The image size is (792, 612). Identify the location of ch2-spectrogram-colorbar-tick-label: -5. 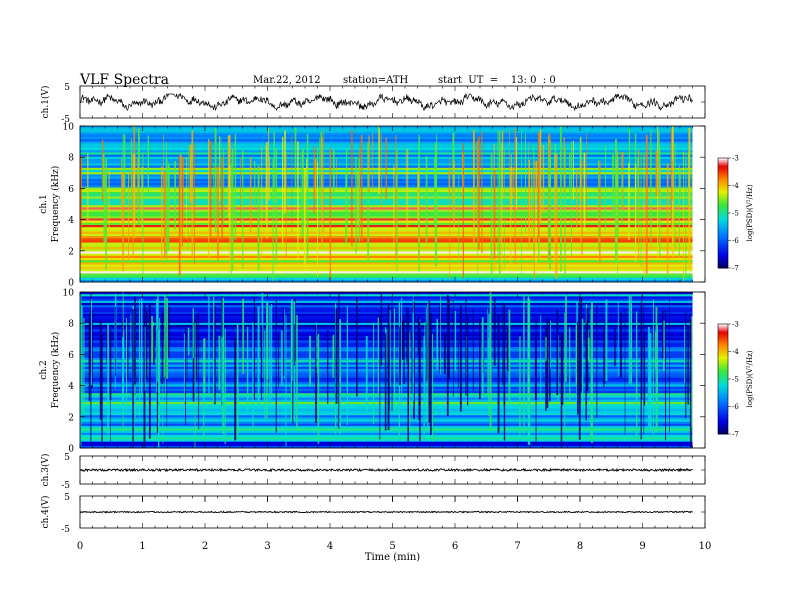
(735, 380).